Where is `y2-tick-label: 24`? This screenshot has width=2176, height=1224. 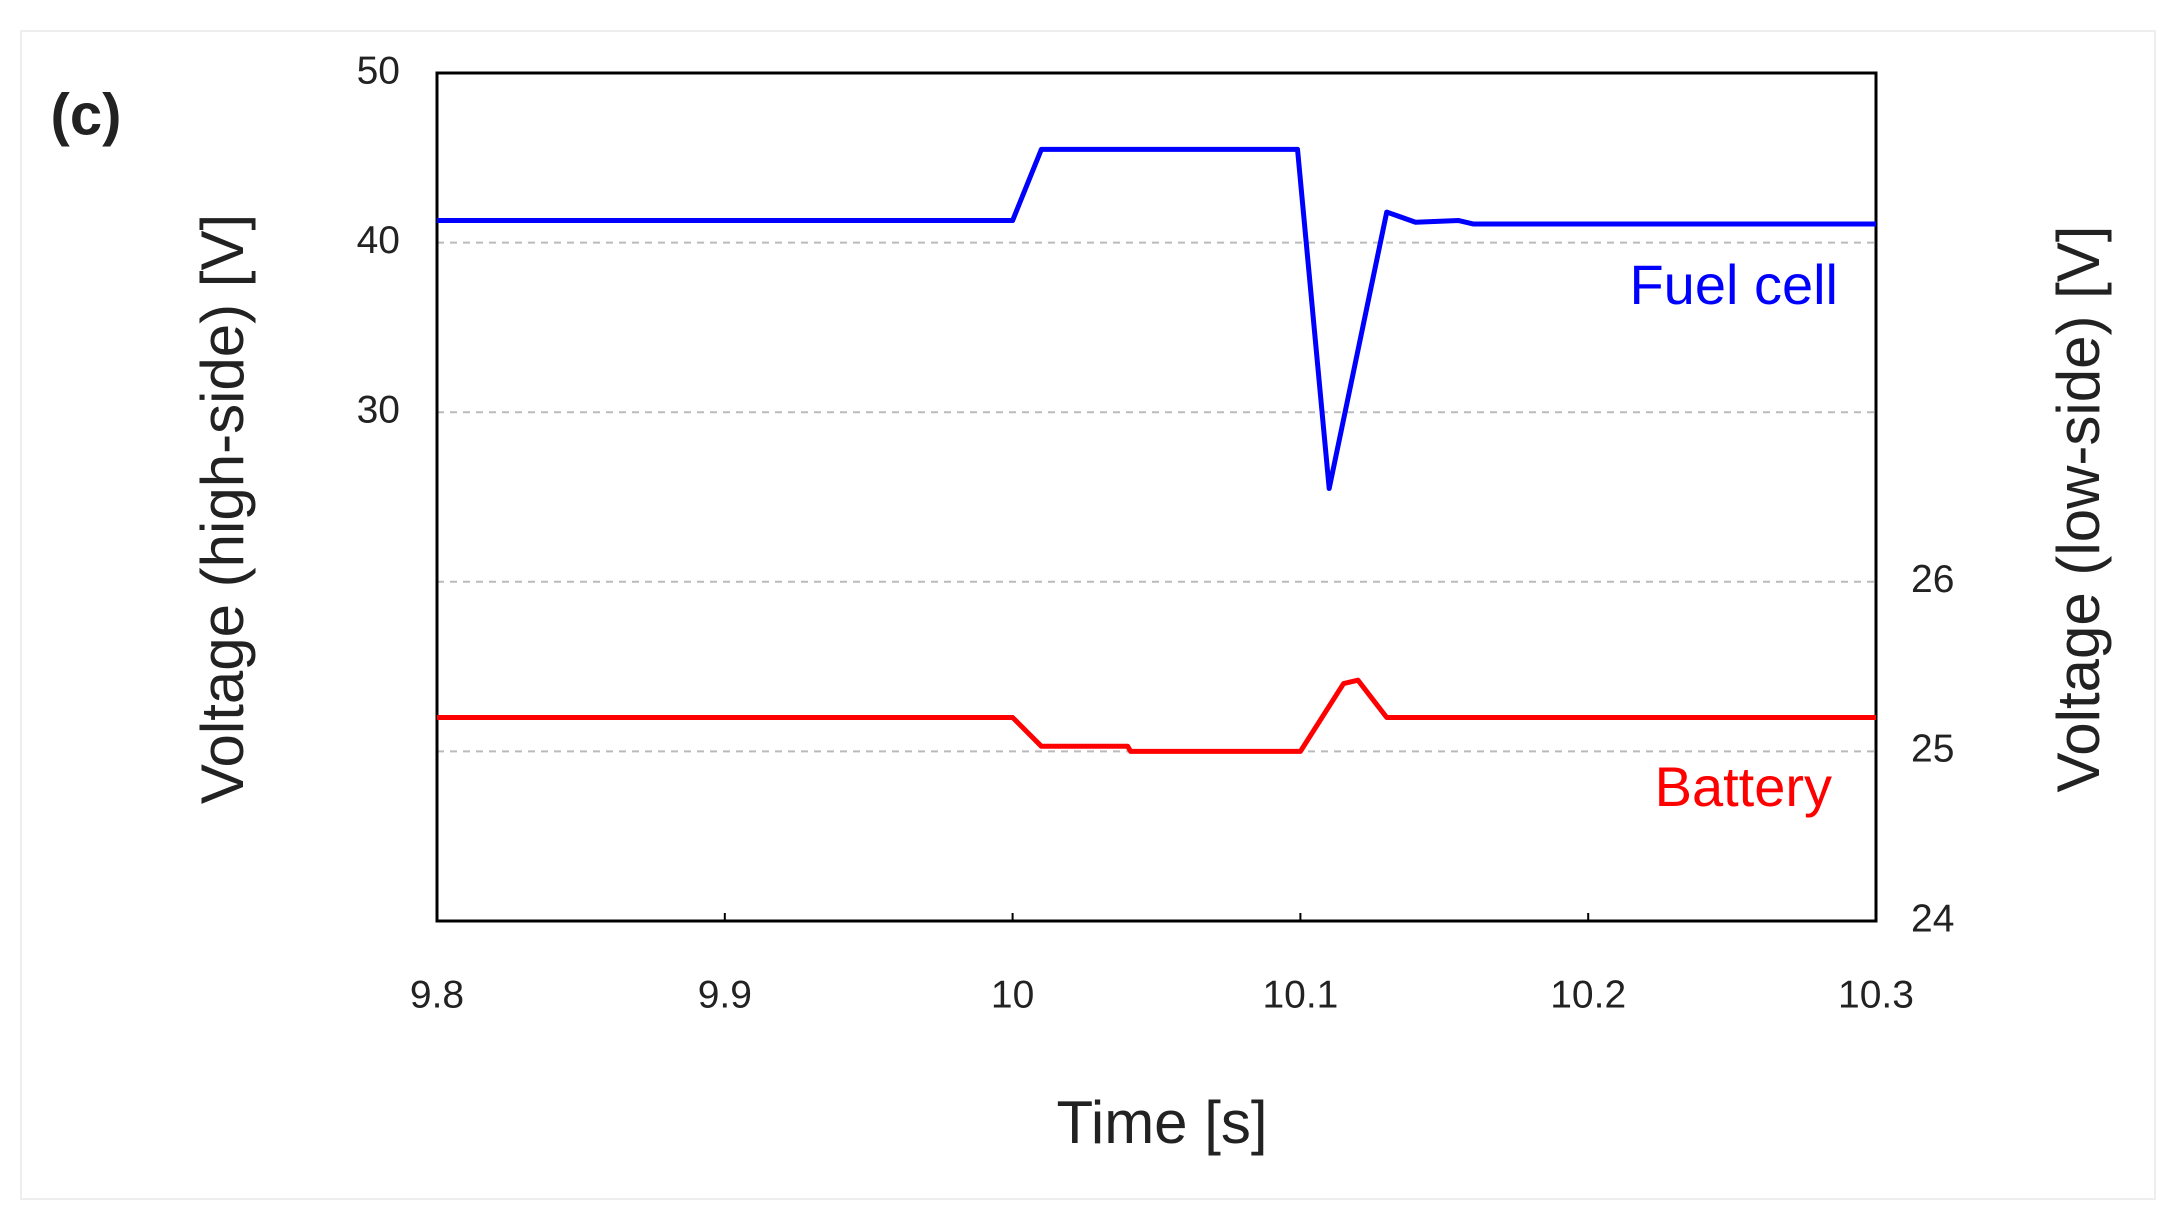 y2-tick-label: 24 is located at coordinates (1932, 918).